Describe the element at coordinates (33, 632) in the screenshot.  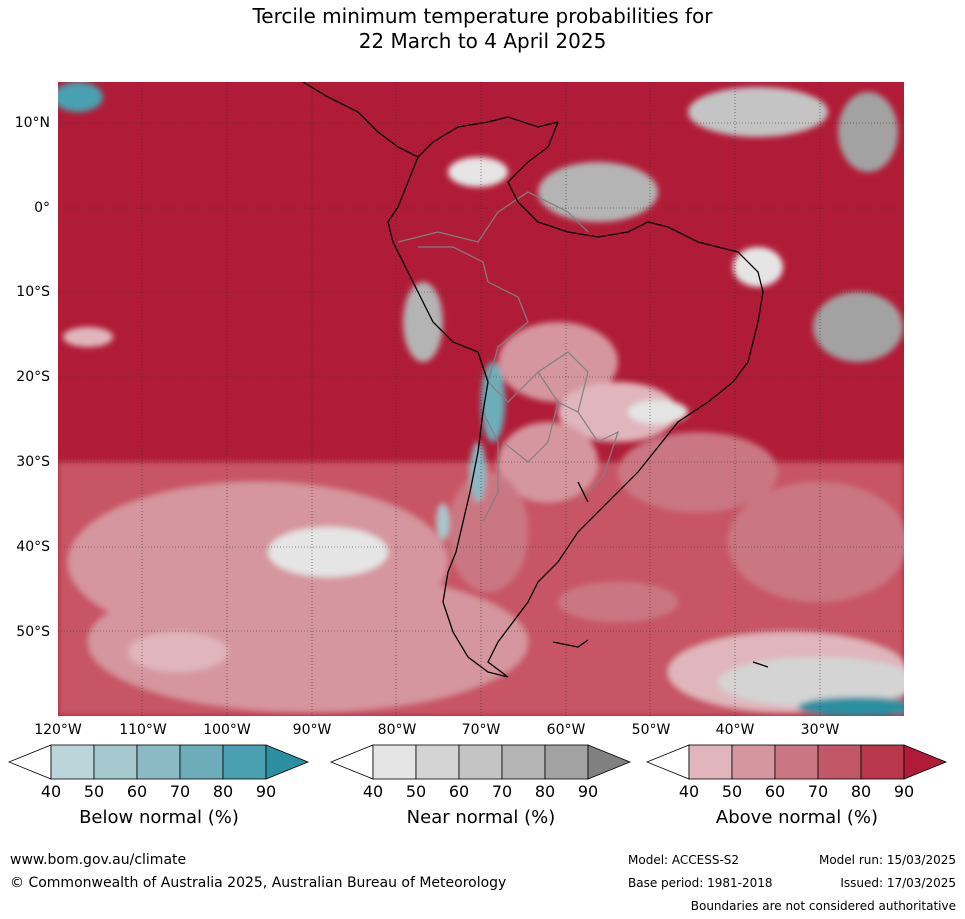
I see `lat-label-50s: 50°S` at that location.